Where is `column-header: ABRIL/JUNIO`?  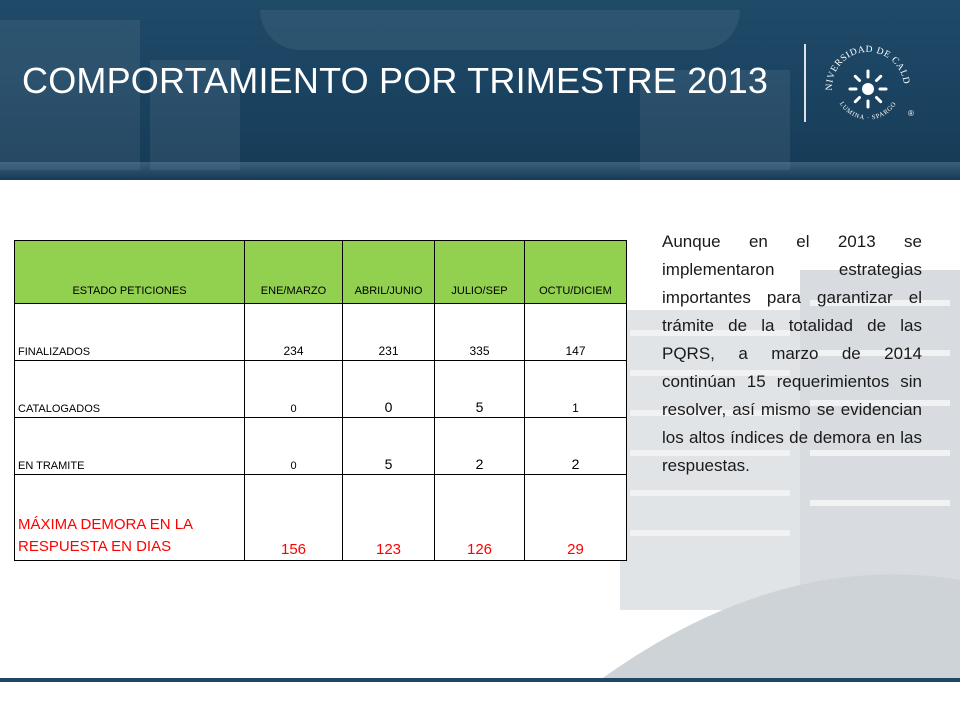 column-header: ABRIL/JUNIO is located at coordinates (388, 272).